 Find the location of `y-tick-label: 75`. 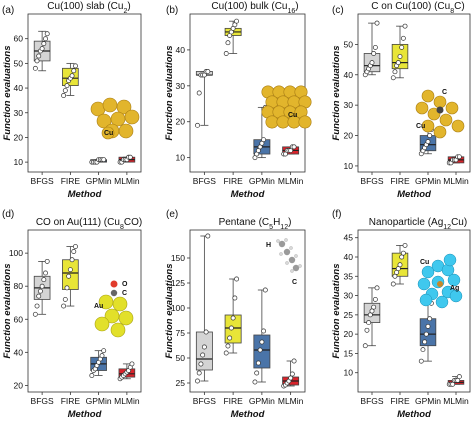

y-tick-label: 75 is located at coordinates (181, 333).